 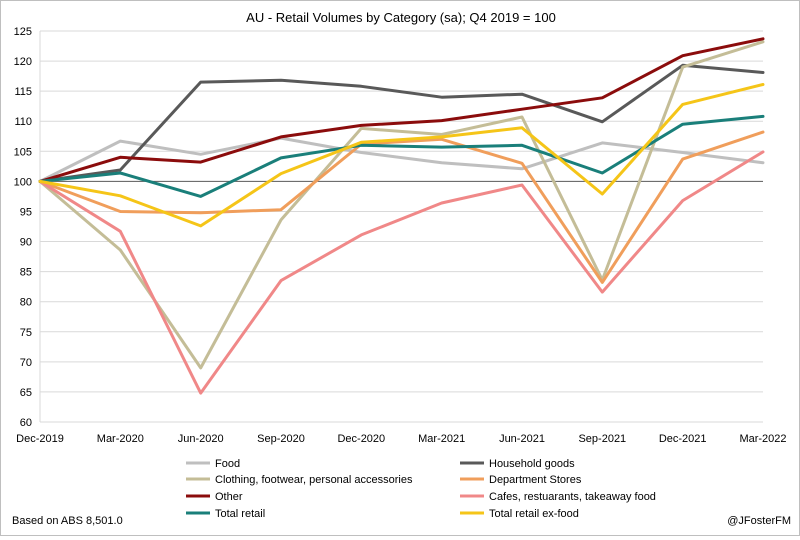 I want to click on y-axis-ticks: 60 65 70 75 80 85 90 95 100 105 110 115 120 125, so click(x=23, y=227).